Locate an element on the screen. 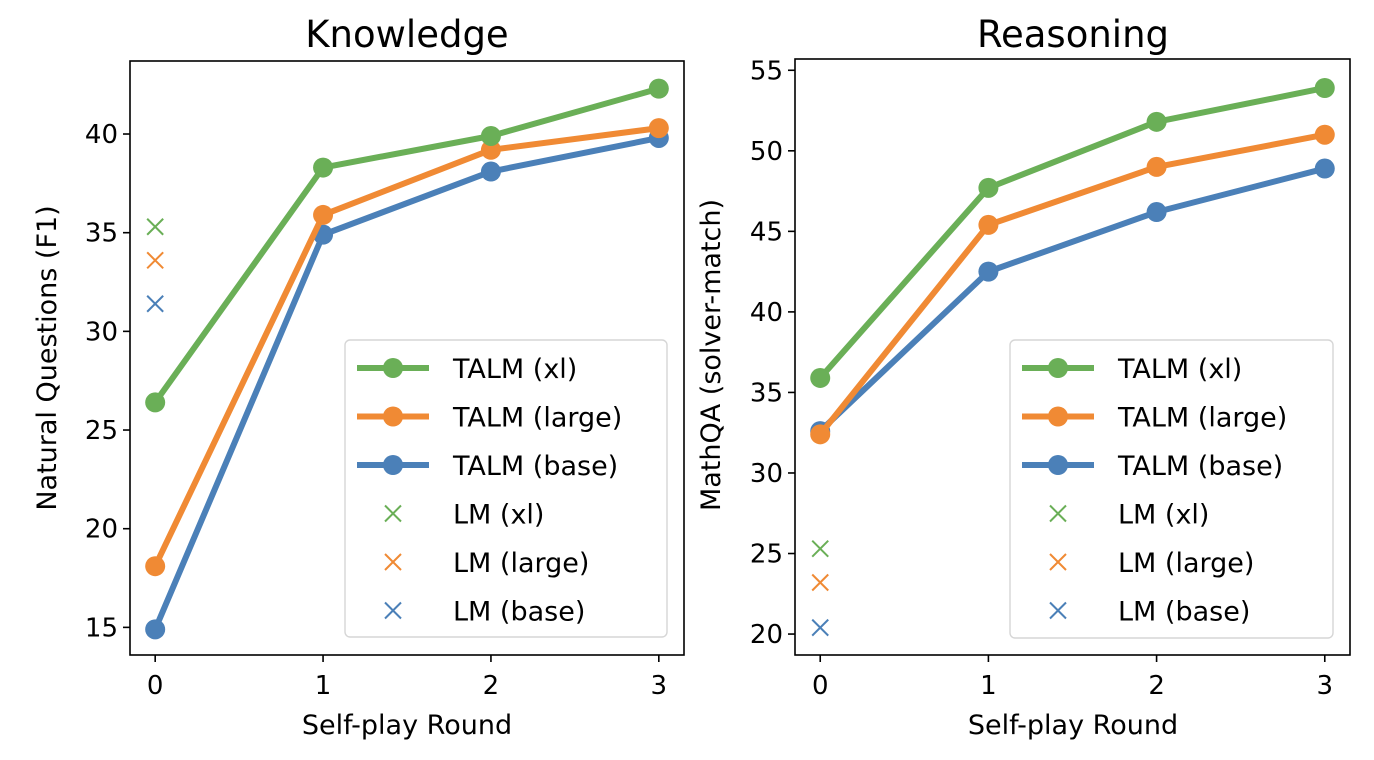 Image resolution: width=1374 pixels, height=760 pixels. y-tick-label: 45 is located at coordinates (766, 232).